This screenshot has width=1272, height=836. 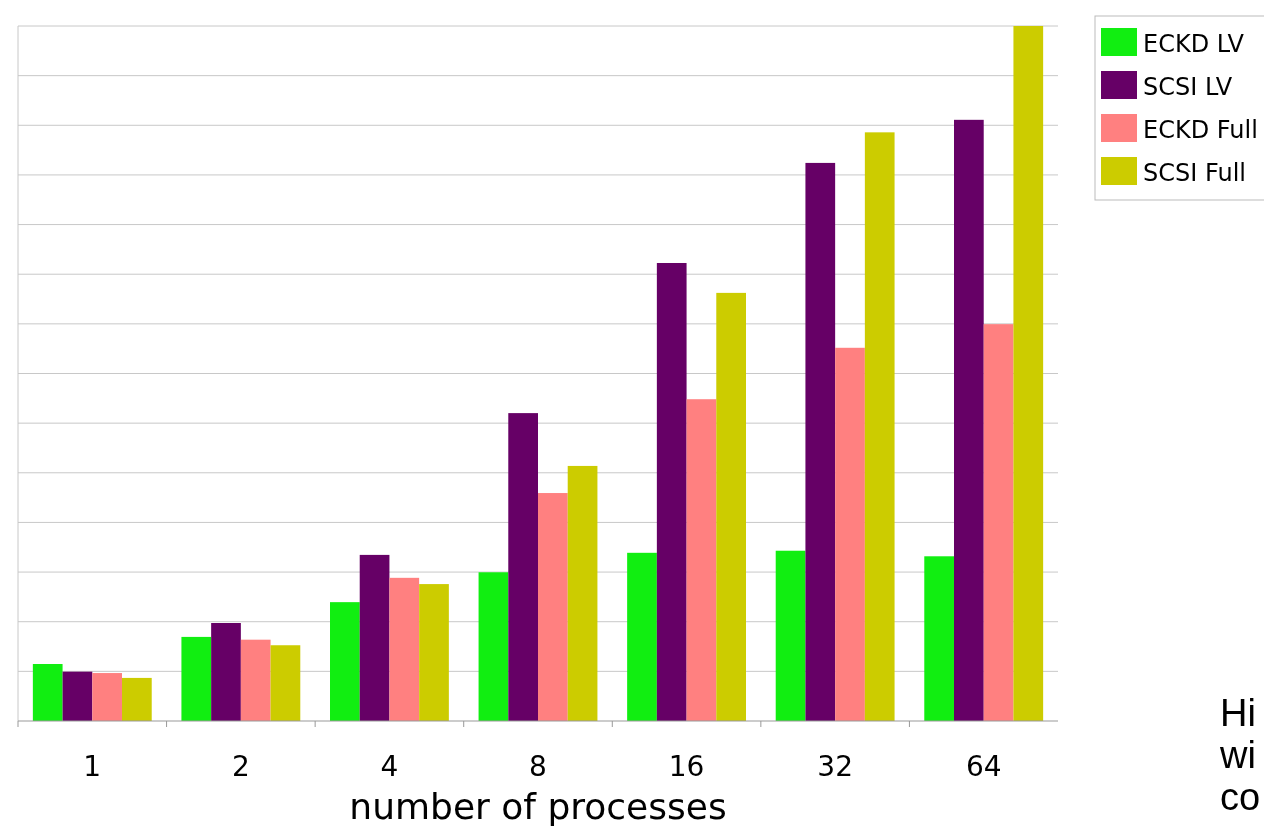 I want to click on text: co, so click(x=1240, y=797).